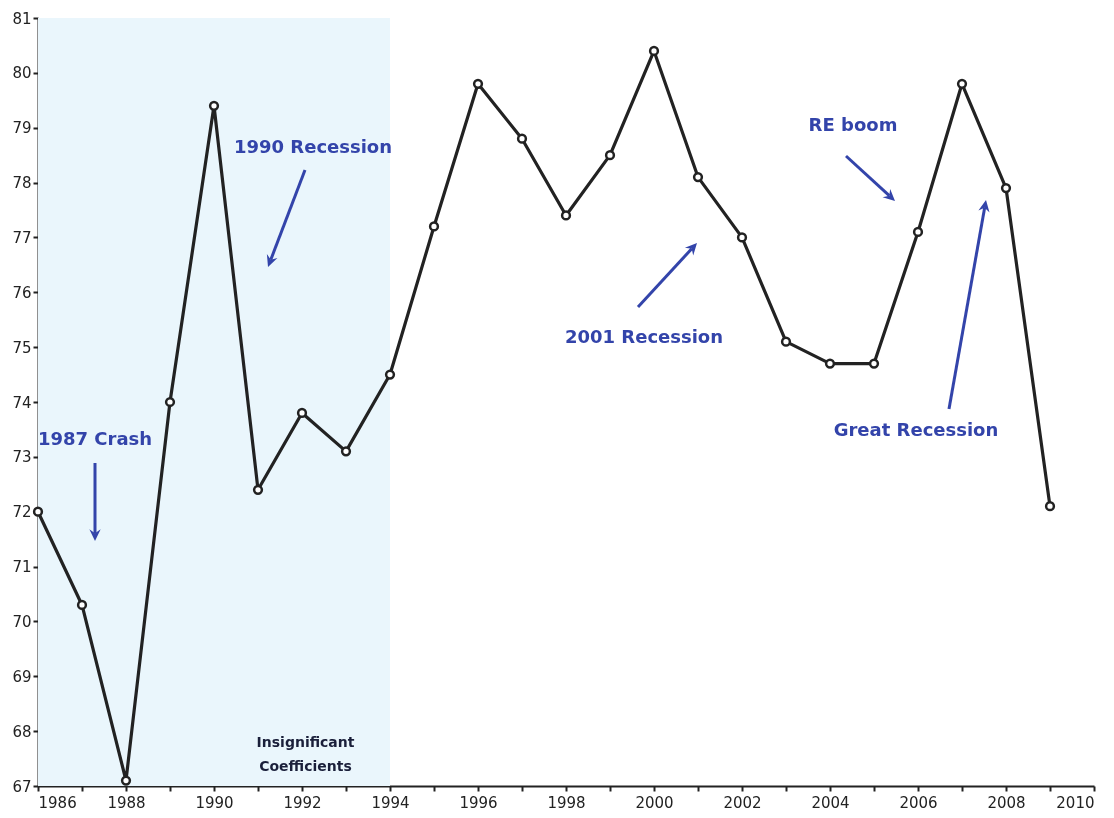 Image resolution: width=1114 pixels, height=818 pixels. Describe the element at coordinates (1075, 802) in the screenshot. I see `x-tick-label: 2010` at that location.